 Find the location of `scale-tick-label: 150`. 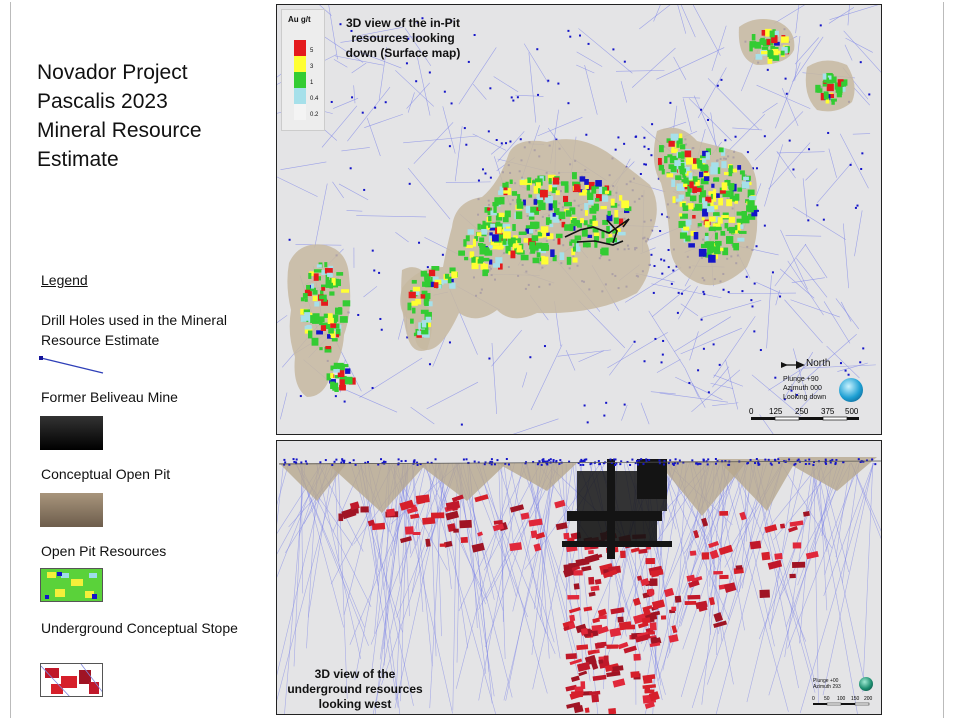

scale-tick-label: 150 is located at coordinates (855, 699).